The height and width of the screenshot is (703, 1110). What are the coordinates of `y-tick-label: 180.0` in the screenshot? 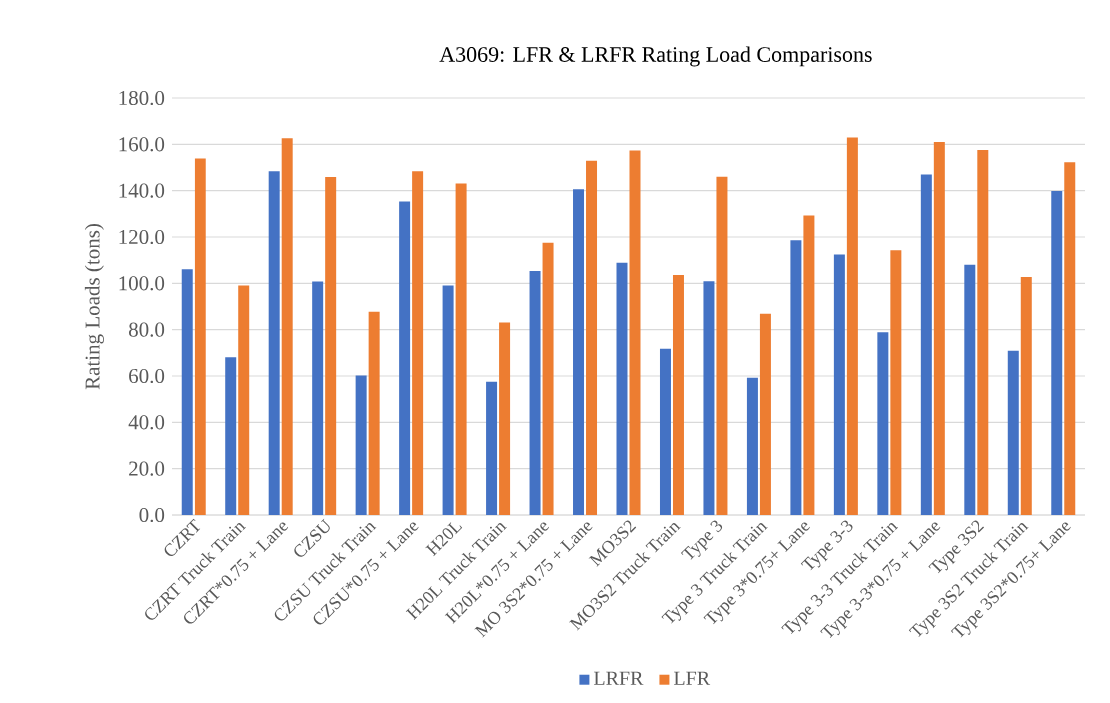 It's located at (142, 98).